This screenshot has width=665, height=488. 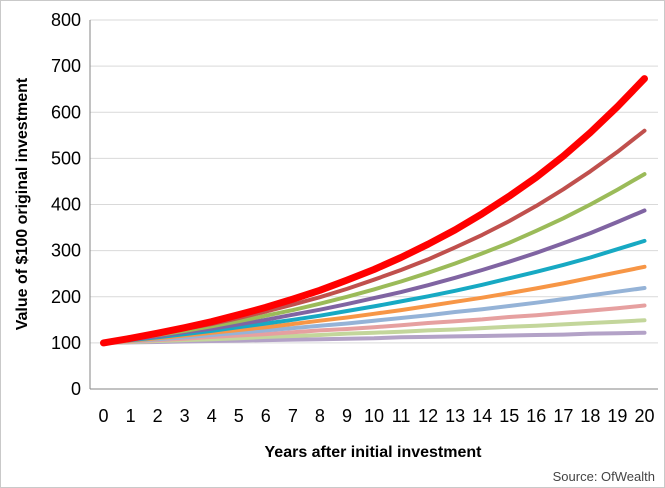 I want to click on y-tick-label: 400, so click(x=66, y=205).